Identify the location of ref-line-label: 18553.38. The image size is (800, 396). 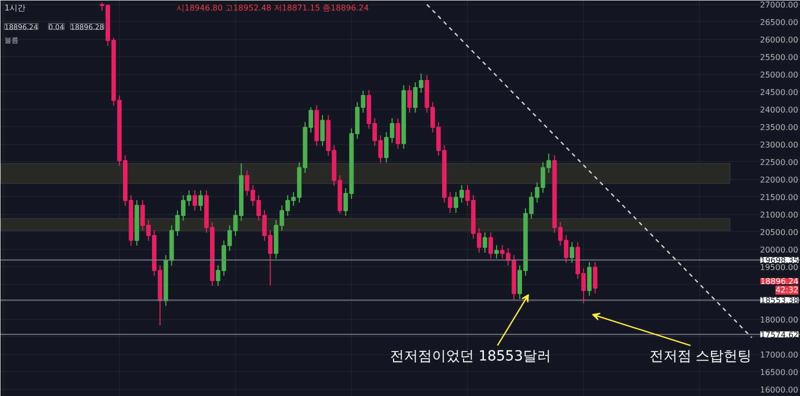
(779, 301).